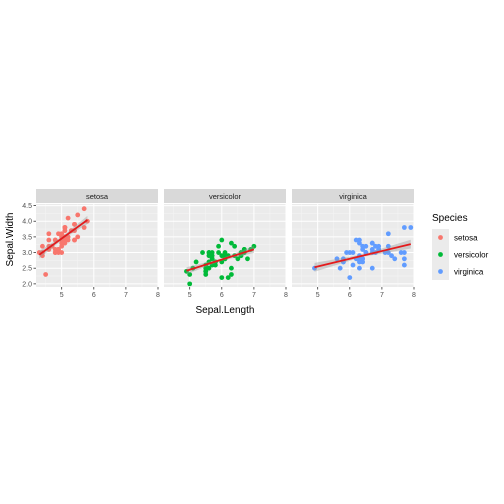 The height and width of the screenshot is (504, 504). I want to click on y-tick-label: 3.5, so click(27, 237).